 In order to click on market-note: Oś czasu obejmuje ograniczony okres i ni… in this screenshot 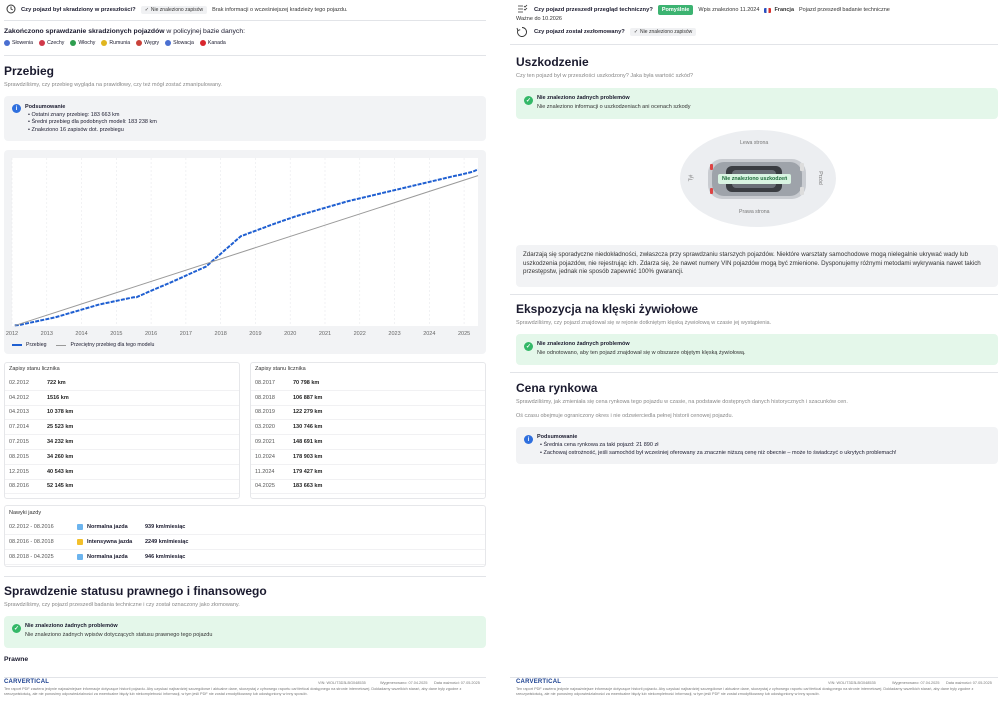, I will do `click(625, 416)`.